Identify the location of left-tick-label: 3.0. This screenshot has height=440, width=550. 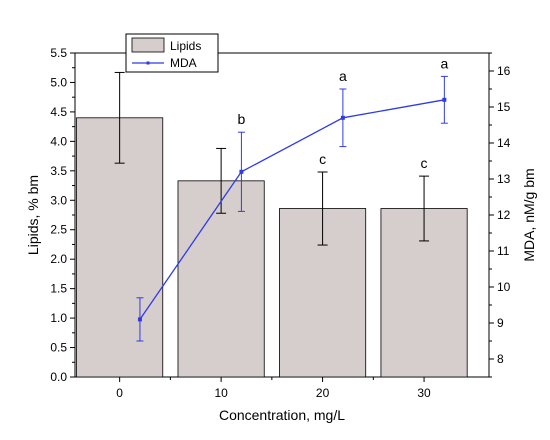
(58, 200).